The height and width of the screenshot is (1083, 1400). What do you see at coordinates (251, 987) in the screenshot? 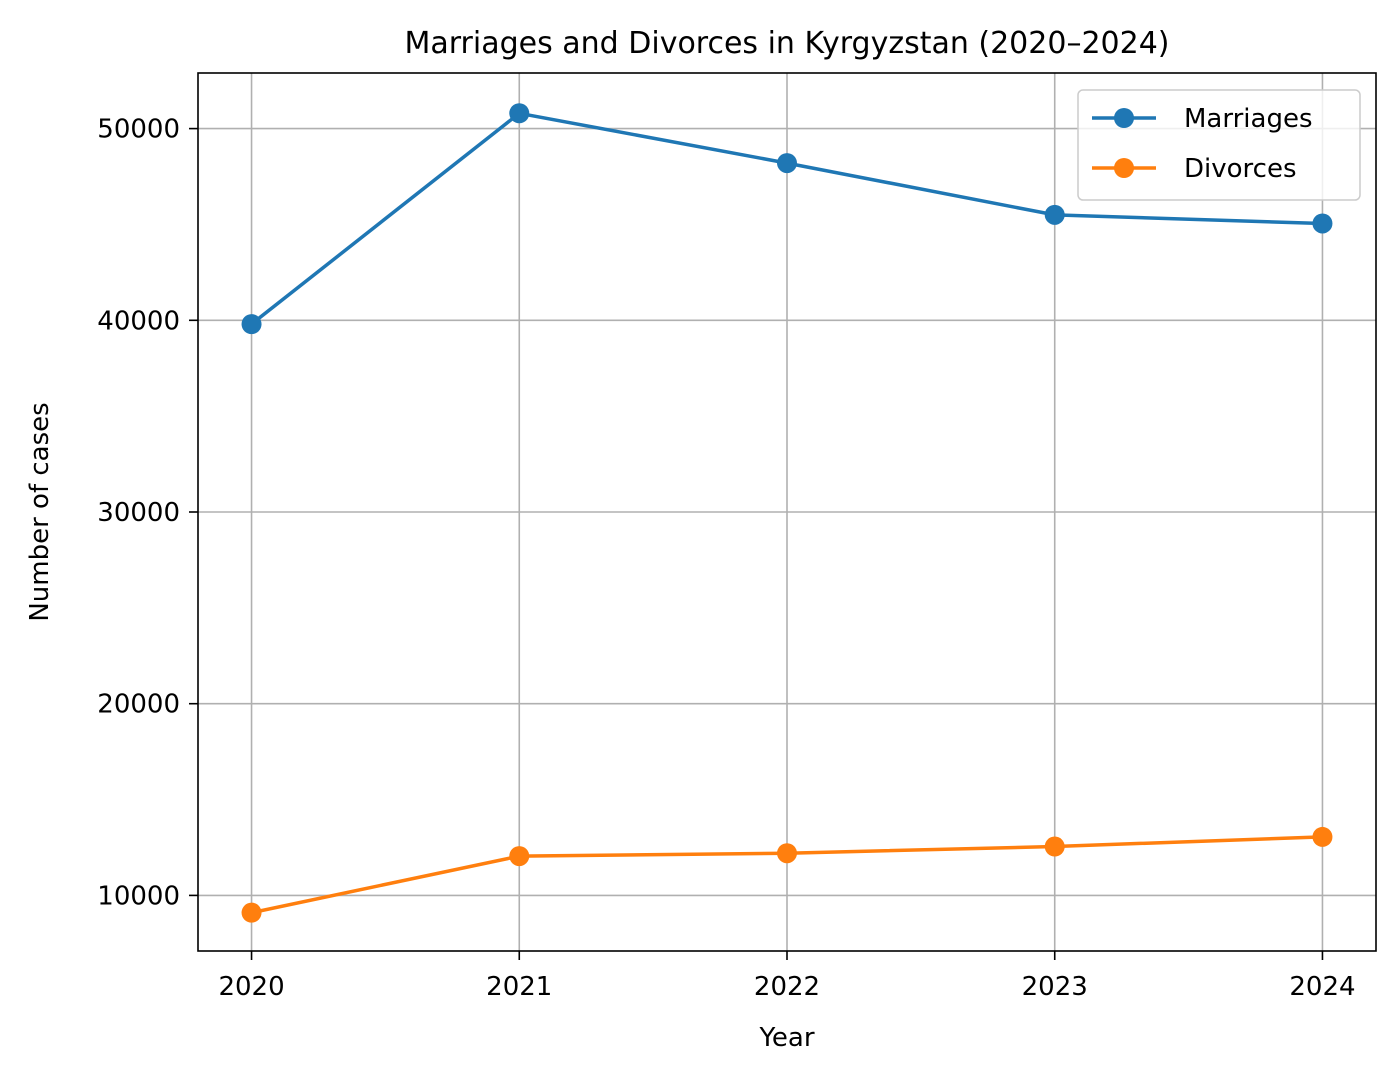
I see `x-tick-label: 2020` at bounding box center [251, 987].